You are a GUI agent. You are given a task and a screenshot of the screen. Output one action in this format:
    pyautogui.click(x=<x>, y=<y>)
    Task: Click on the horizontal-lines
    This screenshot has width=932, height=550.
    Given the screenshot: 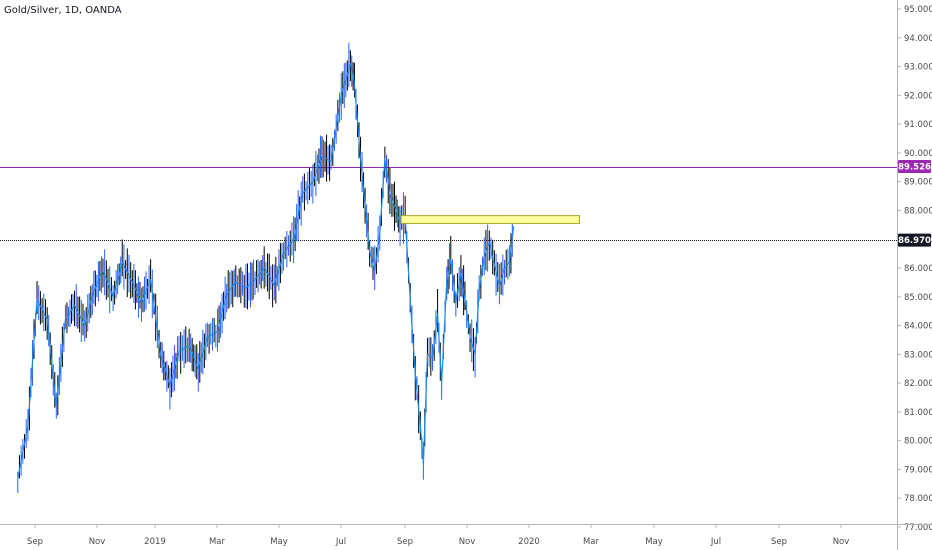 What is the action you would take?
    pyautogui.click(x=448, y=204)
    